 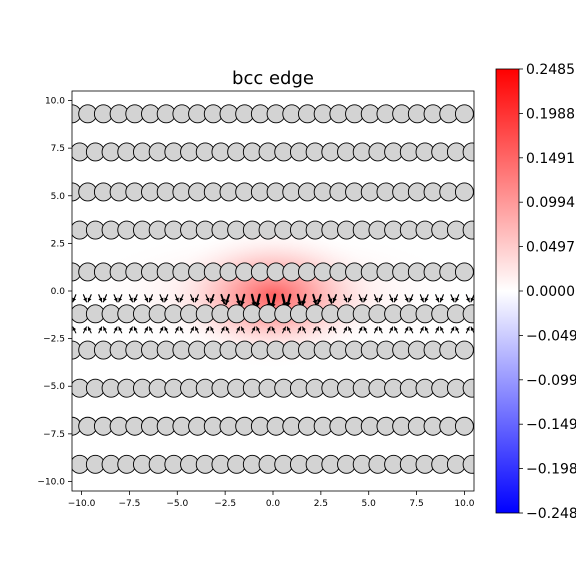 I want to click on x-tick-label: 10.0, so click(x=464, y=504).